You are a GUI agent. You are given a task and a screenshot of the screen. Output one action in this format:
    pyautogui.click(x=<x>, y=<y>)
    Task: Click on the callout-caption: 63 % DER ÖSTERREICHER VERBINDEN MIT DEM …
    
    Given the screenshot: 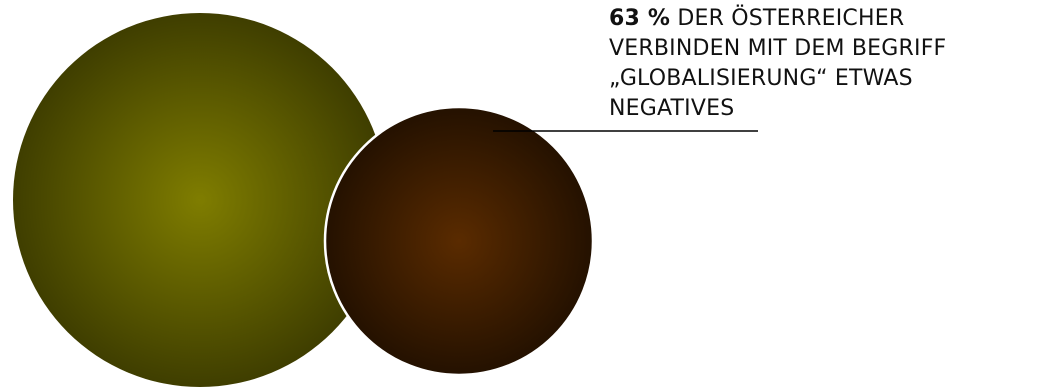 What is the action you would take?
    pyautogui.click(x=819, y=64)
    